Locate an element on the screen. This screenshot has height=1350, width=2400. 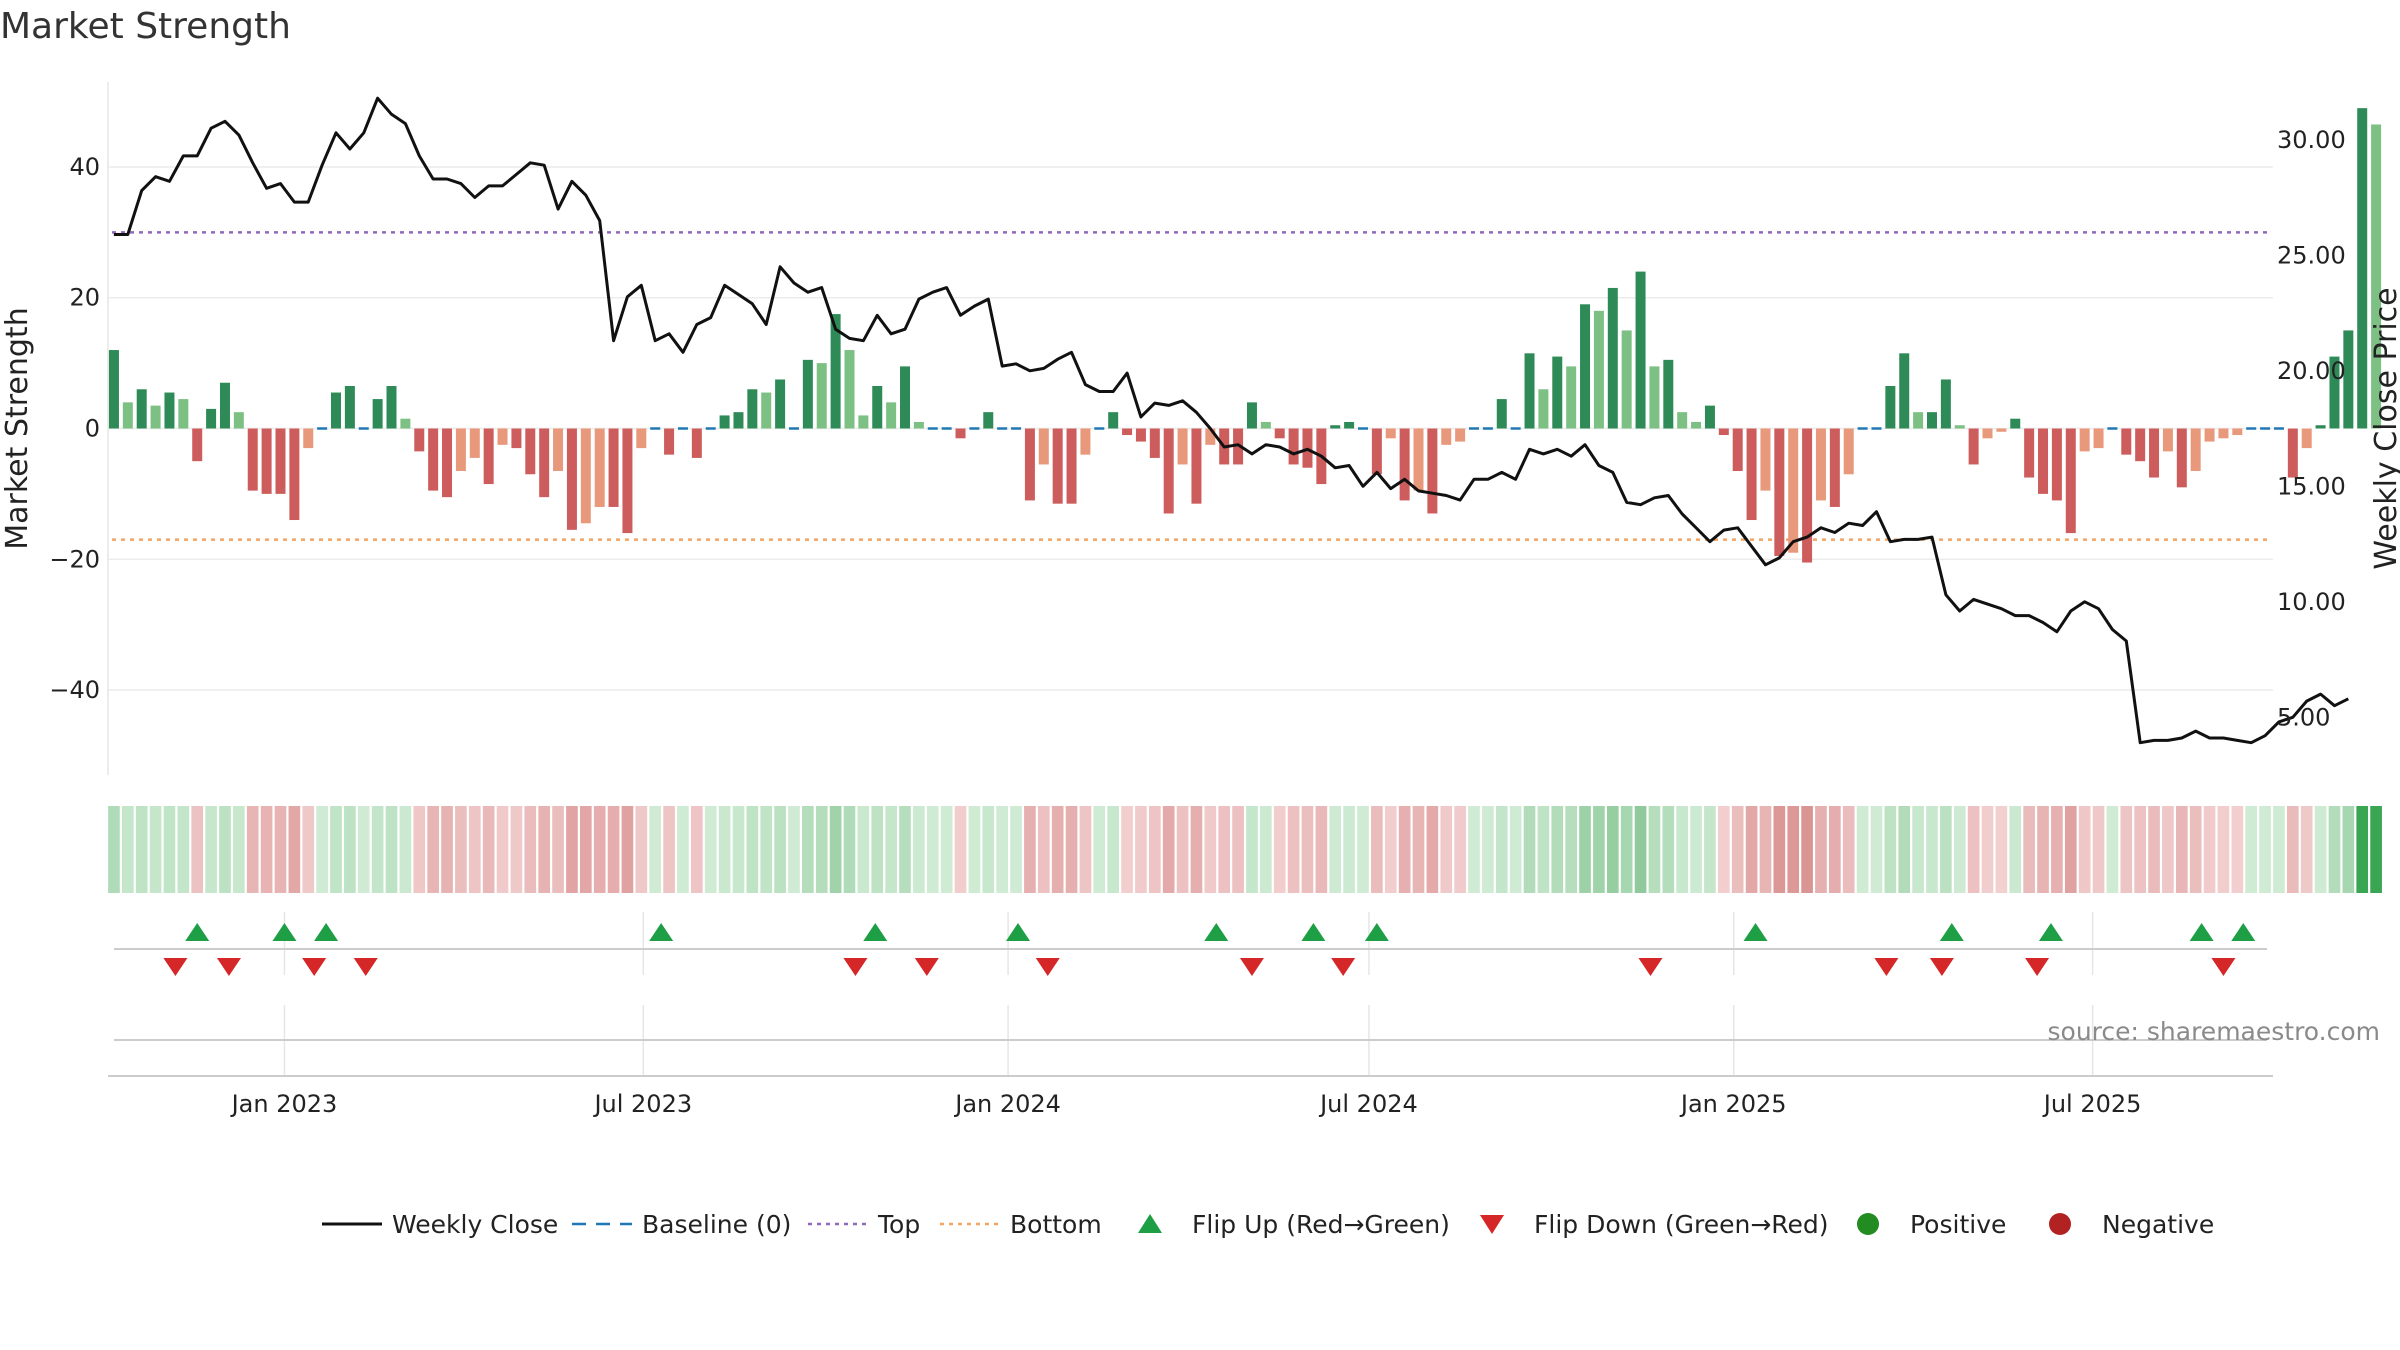
y-tick-label: 0 is located at coordinates (92, 429).